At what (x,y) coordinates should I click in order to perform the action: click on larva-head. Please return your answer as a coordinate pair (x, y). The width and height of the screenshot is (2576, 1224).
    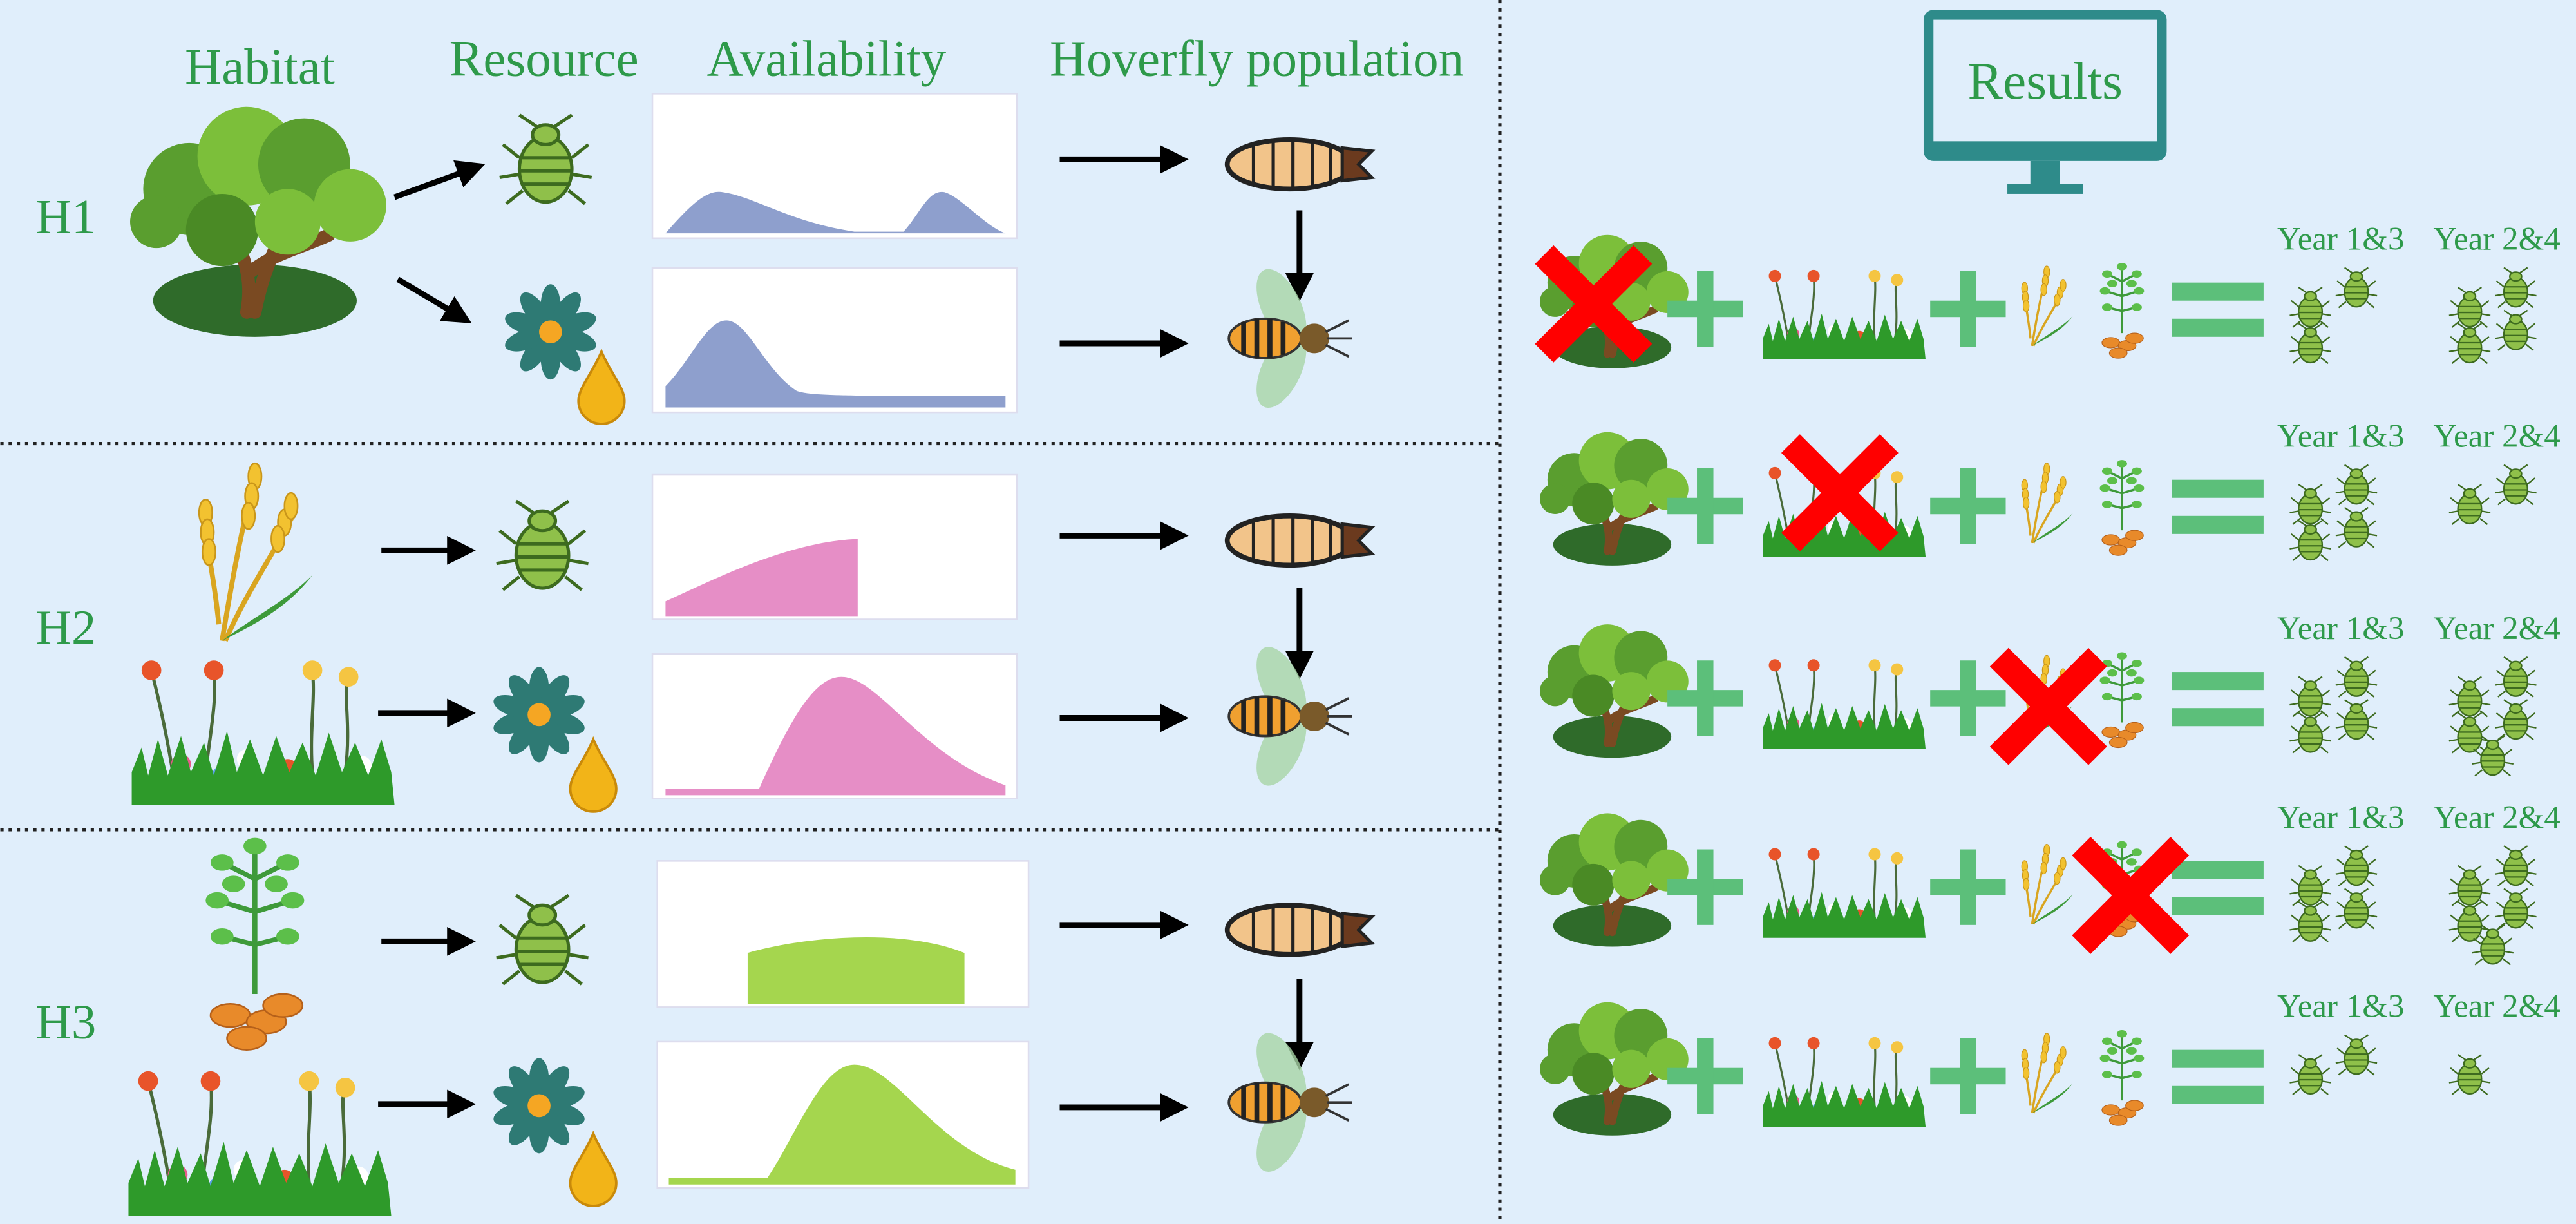
    Looking at the image, I should click on (1358, 930).